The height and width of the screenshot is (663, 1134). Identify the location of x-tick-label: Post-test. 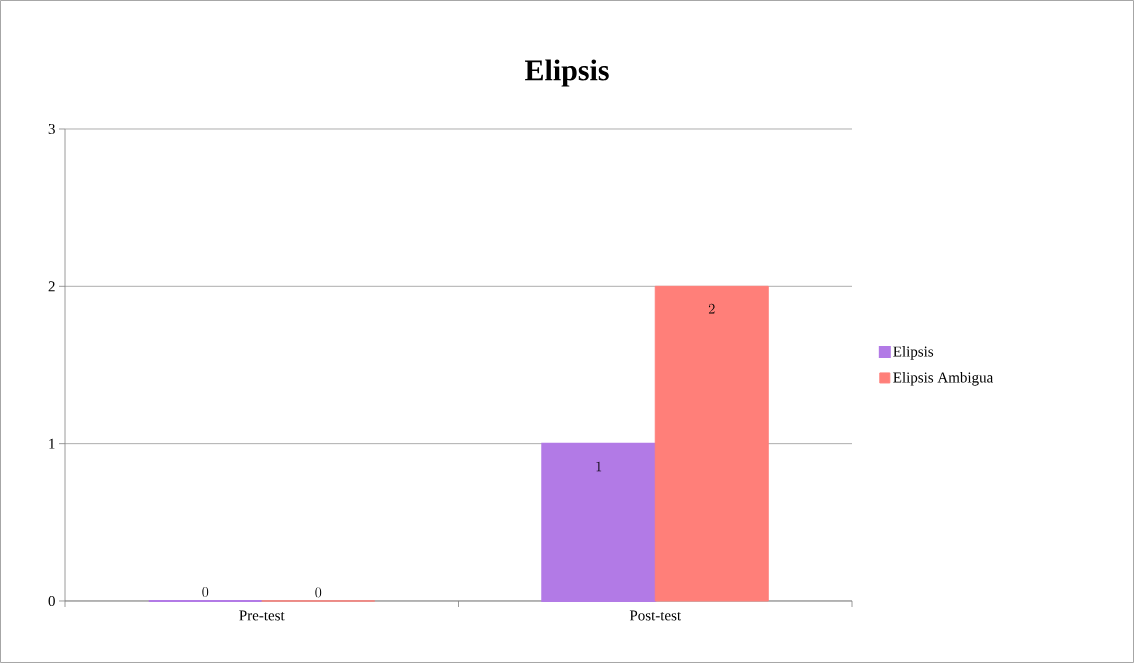
(655, 615).